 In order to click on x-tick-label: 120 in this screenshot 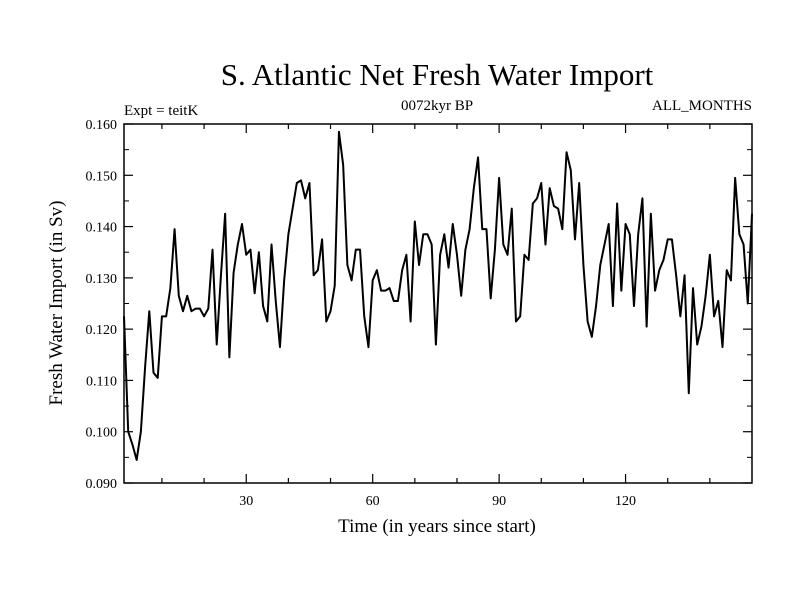, I will do `click(625, 501)`.